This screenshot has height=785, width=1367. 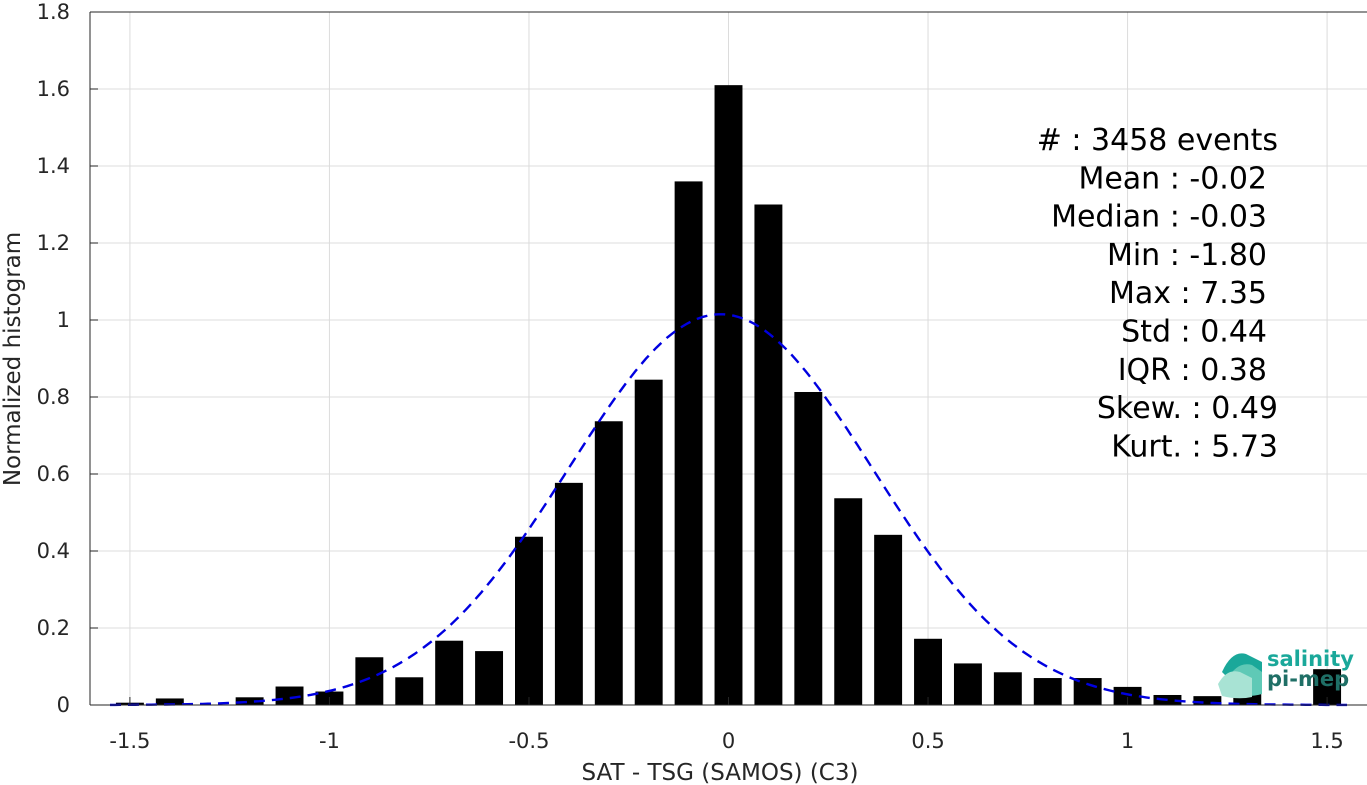 I want to click on x-tick-label: 1, so click(x=1127, y=741).